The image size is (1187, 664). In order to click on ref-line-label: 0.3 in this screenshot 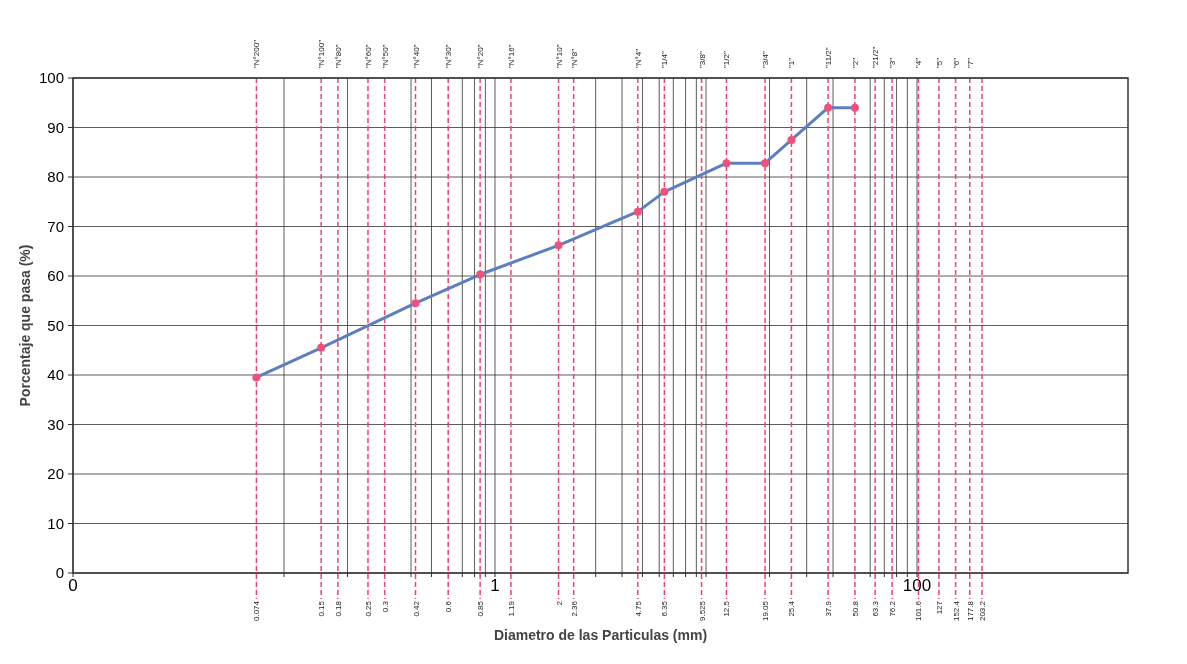, I will do `click(385, 606)`.